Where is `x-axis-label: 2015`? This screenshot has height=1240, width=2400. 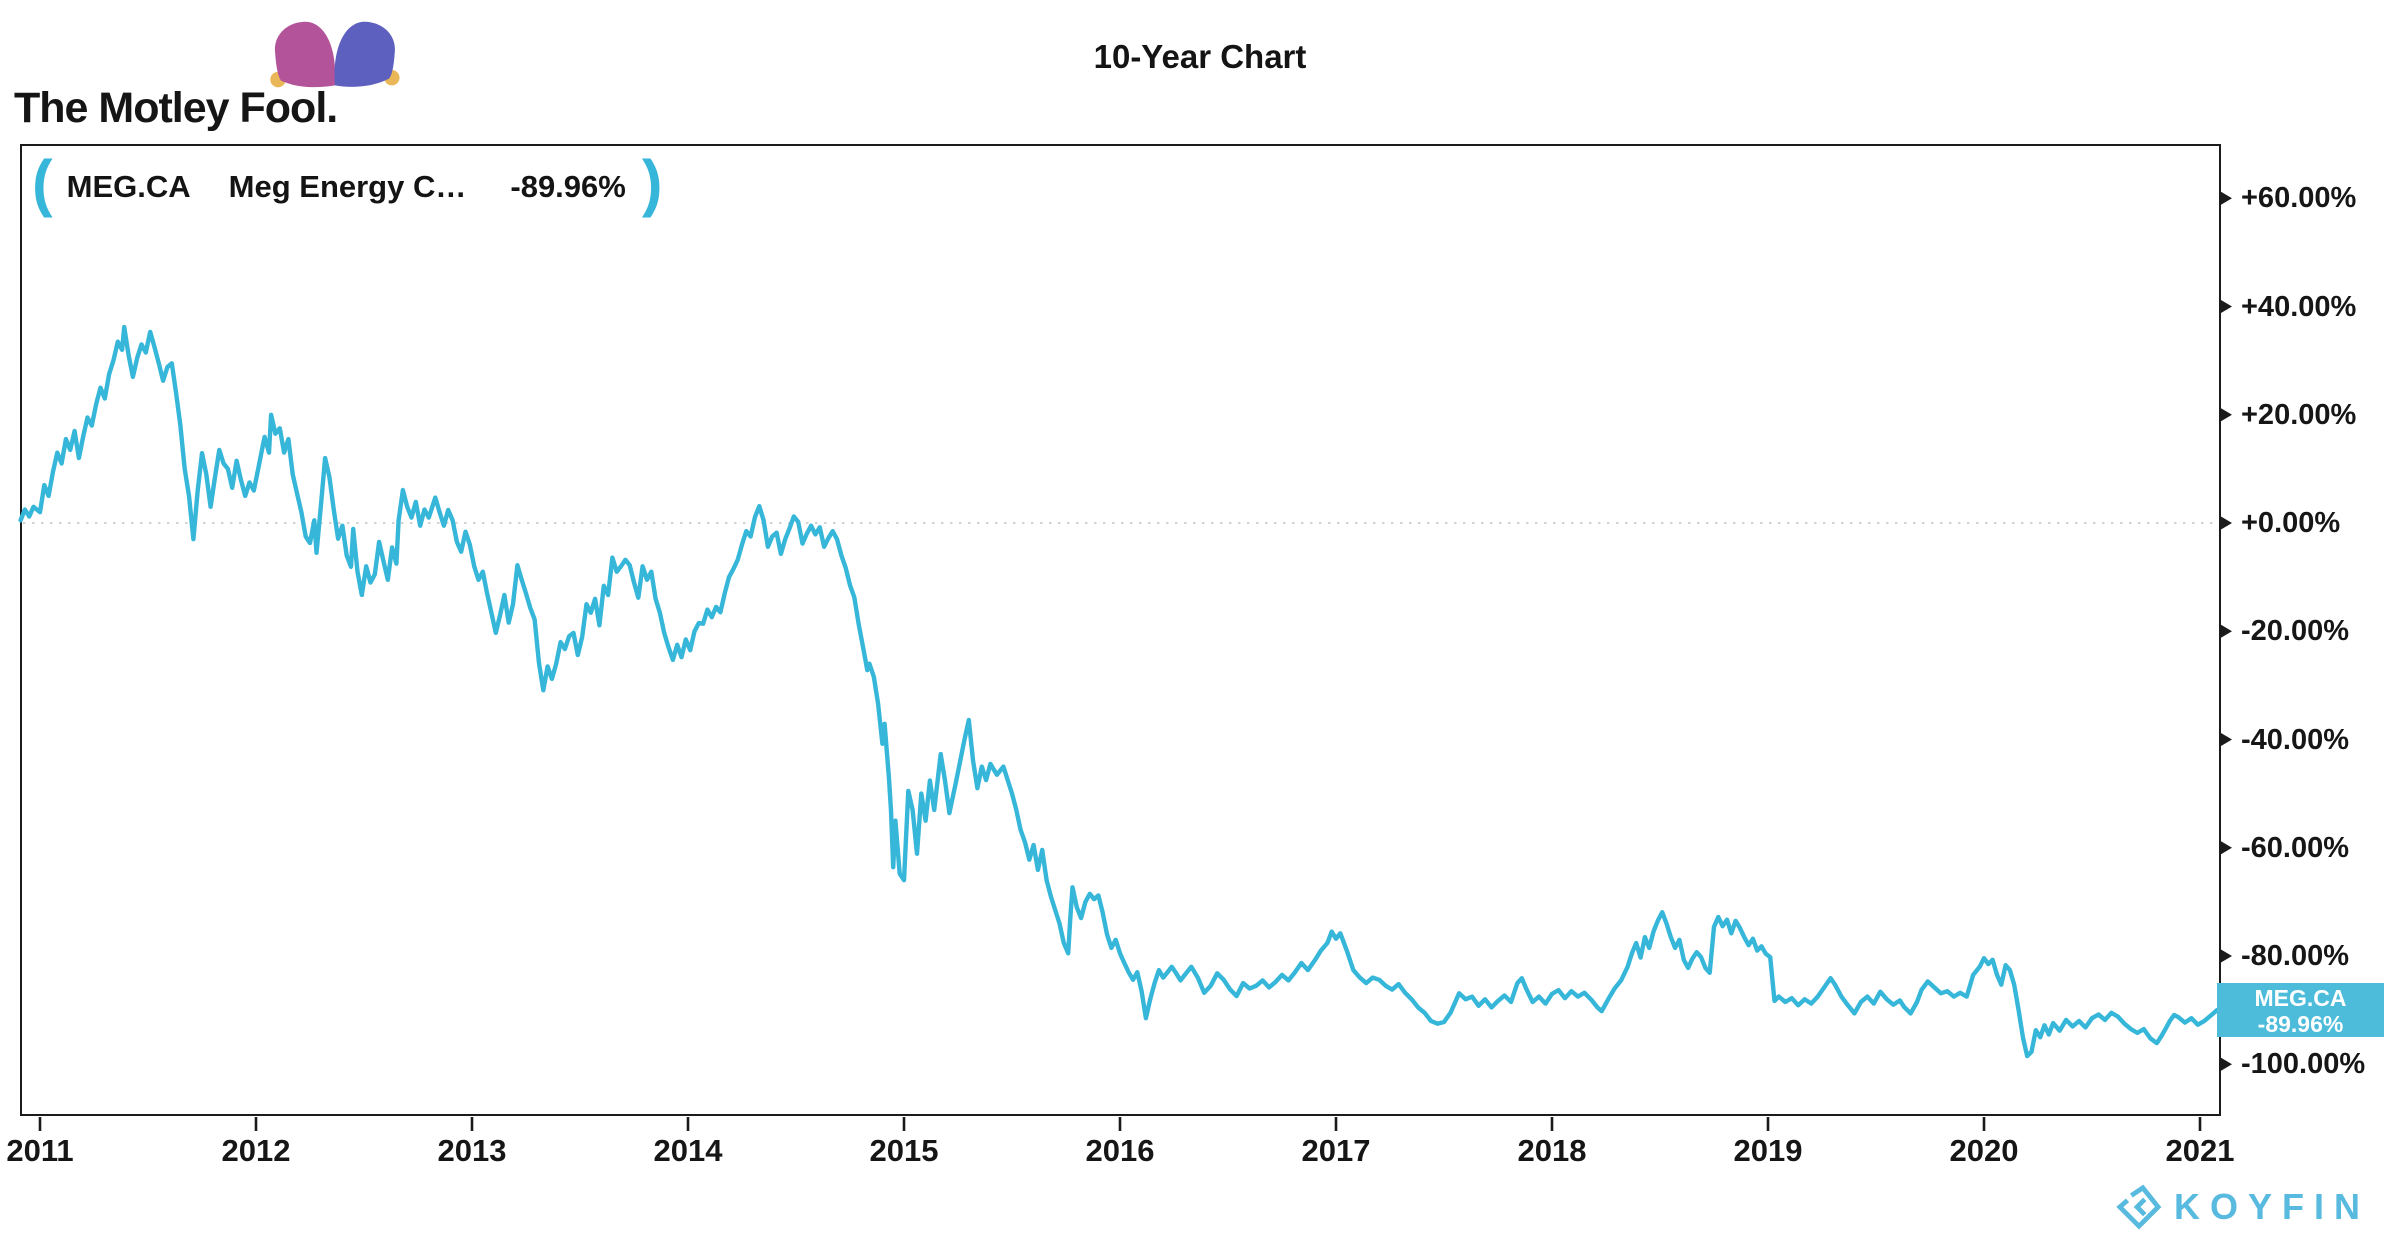 x-axis-label: 2015 is located at coordinates (904, 1150).